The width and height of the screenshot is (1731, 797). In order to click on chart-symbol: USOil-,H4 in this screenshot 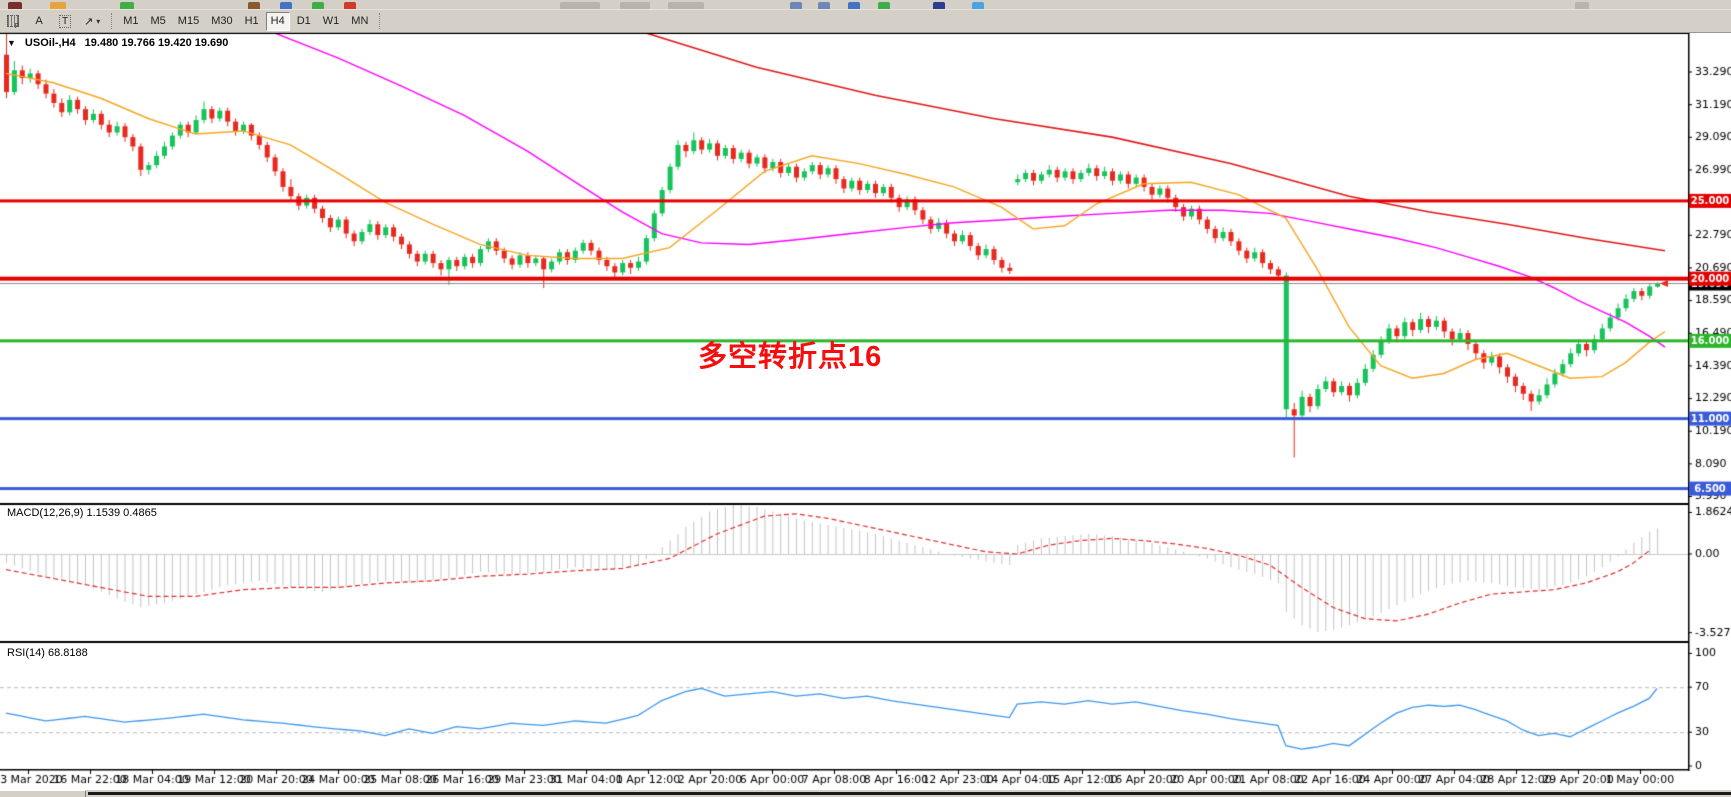, I will do `click(50, 43)`.